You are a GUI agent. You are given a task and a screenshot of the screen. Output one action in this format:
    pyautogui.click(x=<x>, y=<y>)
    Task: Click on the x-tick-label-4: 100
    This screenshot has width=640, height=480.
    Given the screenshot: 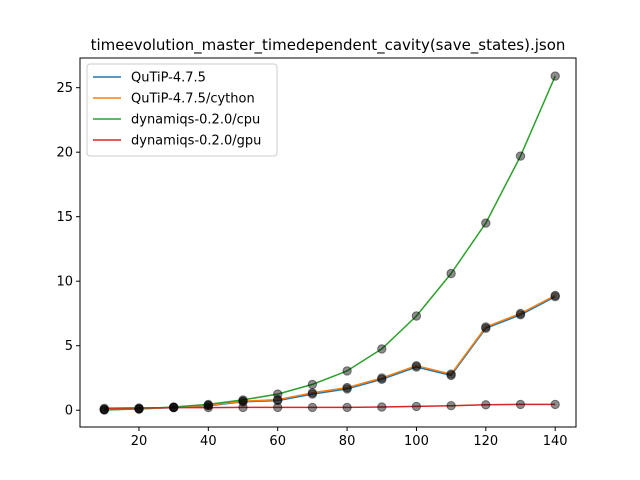 What is the action you would take?
    pyautogui.click(x=416, y=441)
    